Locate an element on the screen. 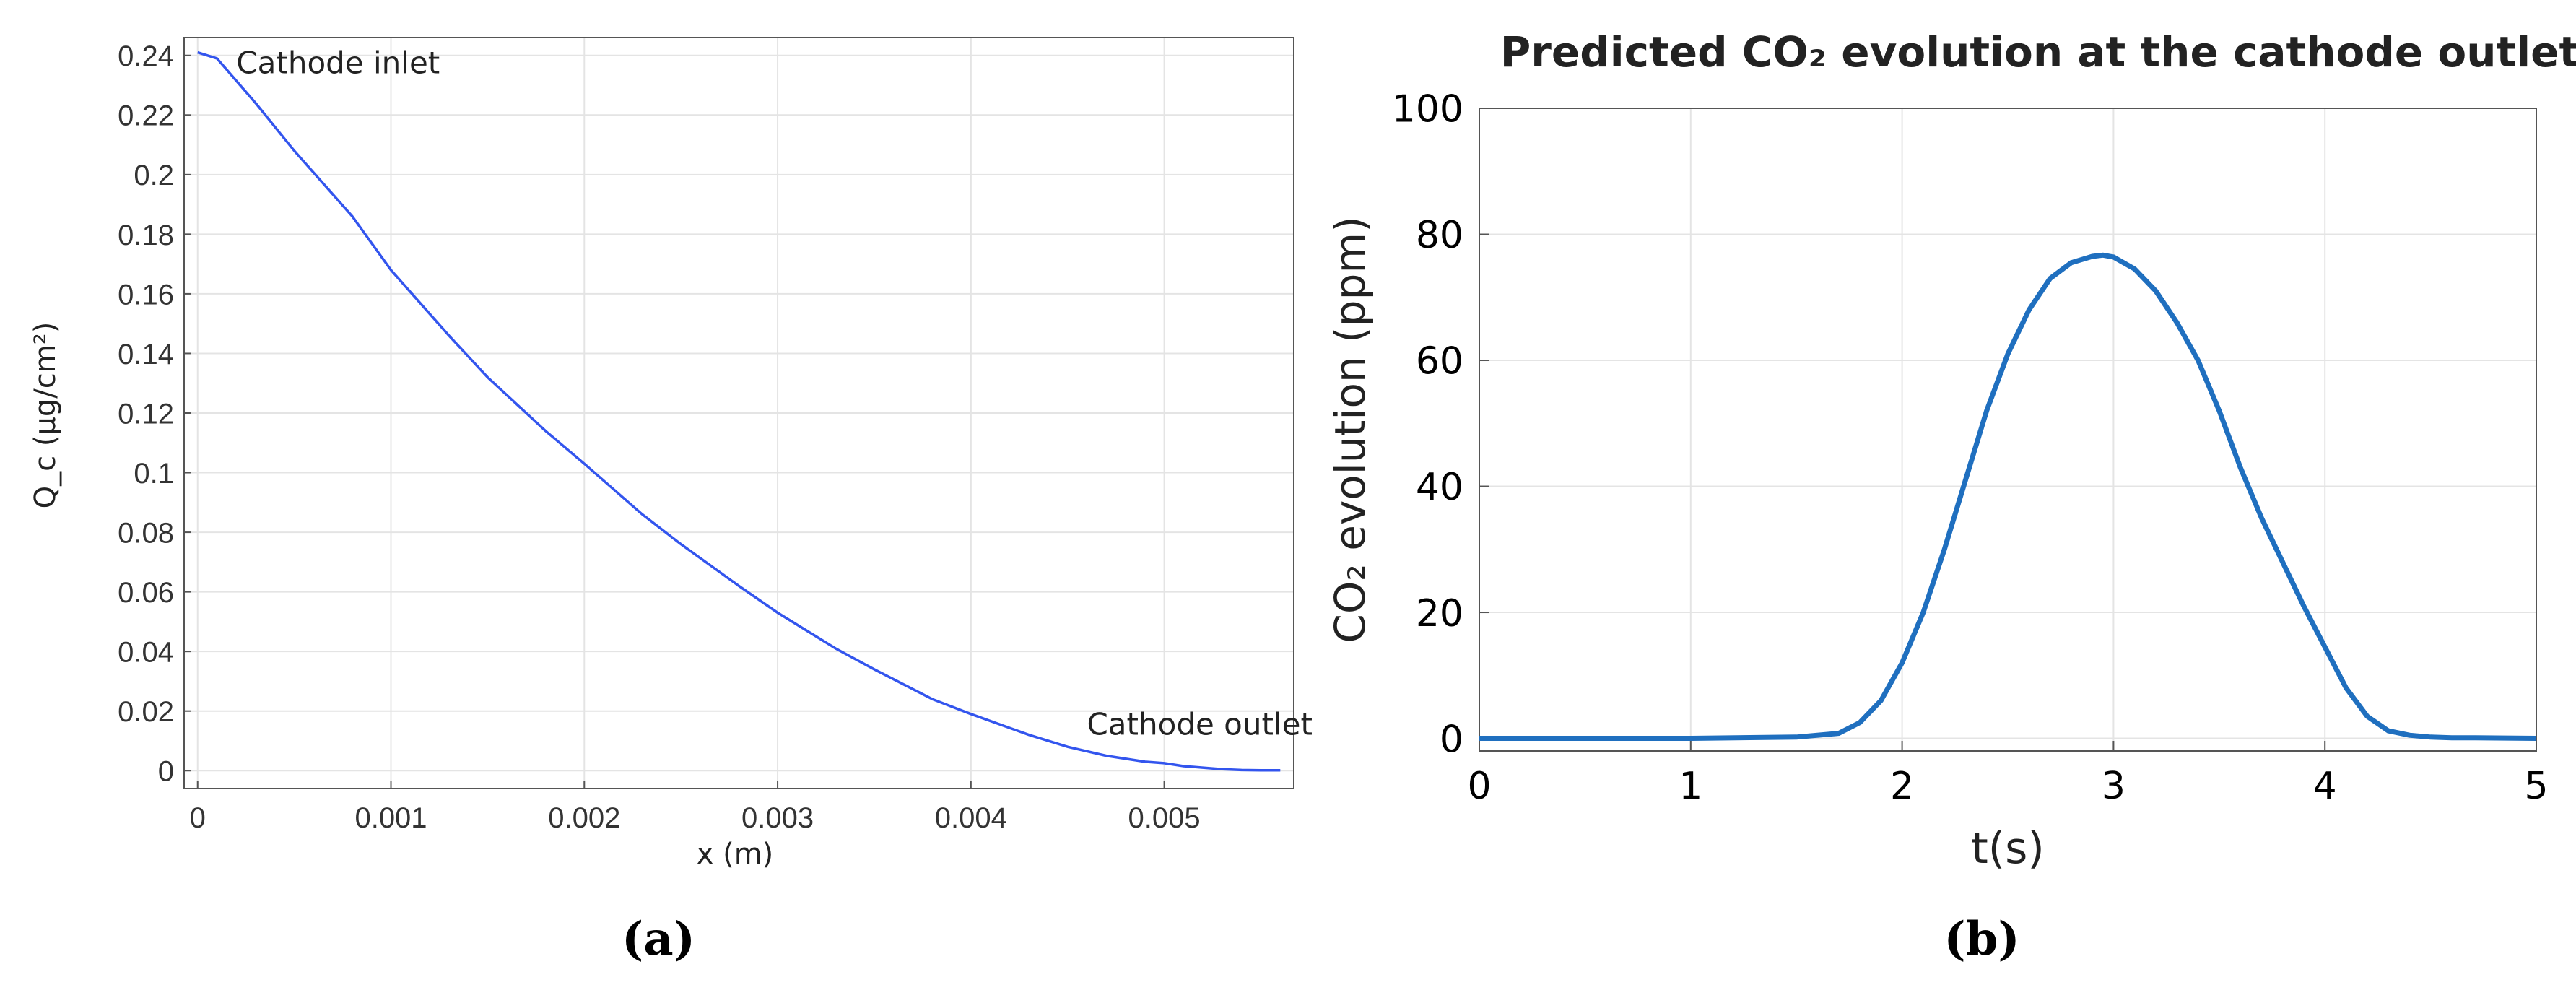 Image resolution: width=2576 pixels, height=990 pixels. x-tick-label: 5 is located at coordinates (2536, 786).